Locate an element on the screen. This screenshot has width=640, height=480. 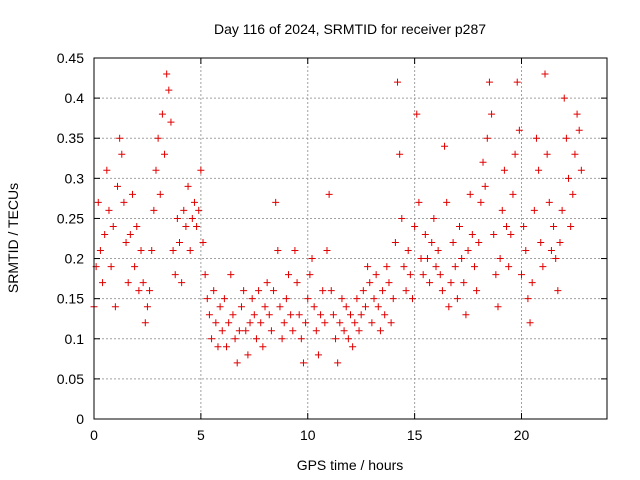
x-tick-label: 15 is located at coordinates (415, 435).